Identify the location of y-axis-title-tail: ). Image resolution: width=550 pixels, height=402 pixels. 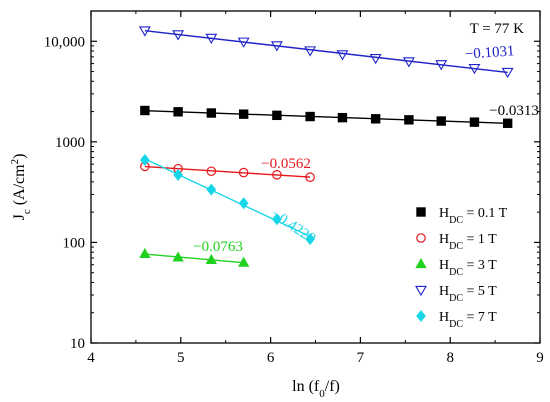
(19, 156).